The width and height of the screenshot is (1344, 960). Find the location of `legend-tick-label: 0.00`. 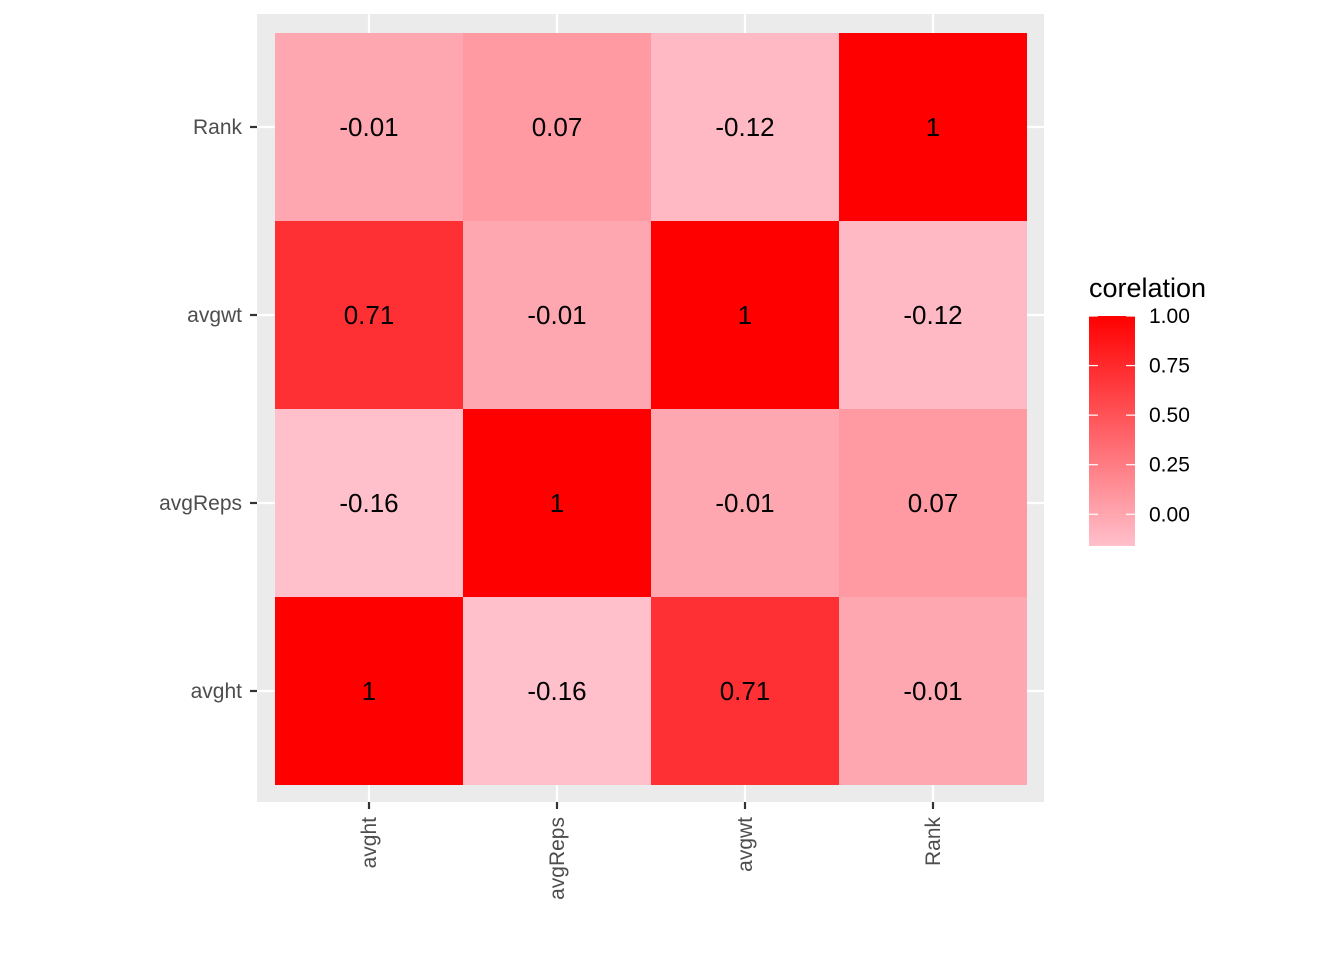

legend-tick-label: 0.00 is located at coordinates (1169, 514).